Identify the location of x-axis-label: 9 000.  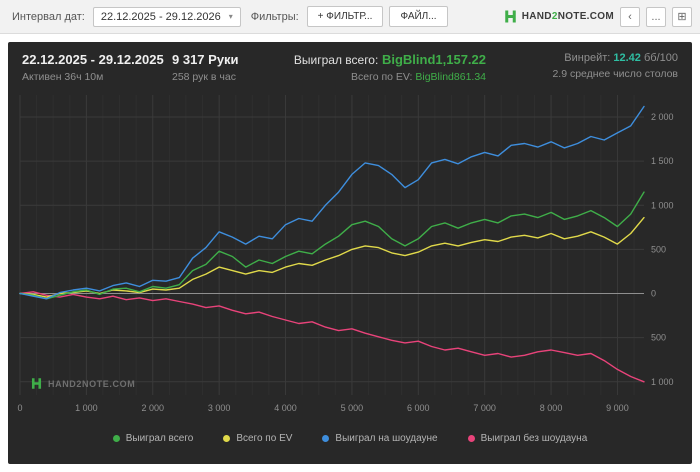
(617, 408).